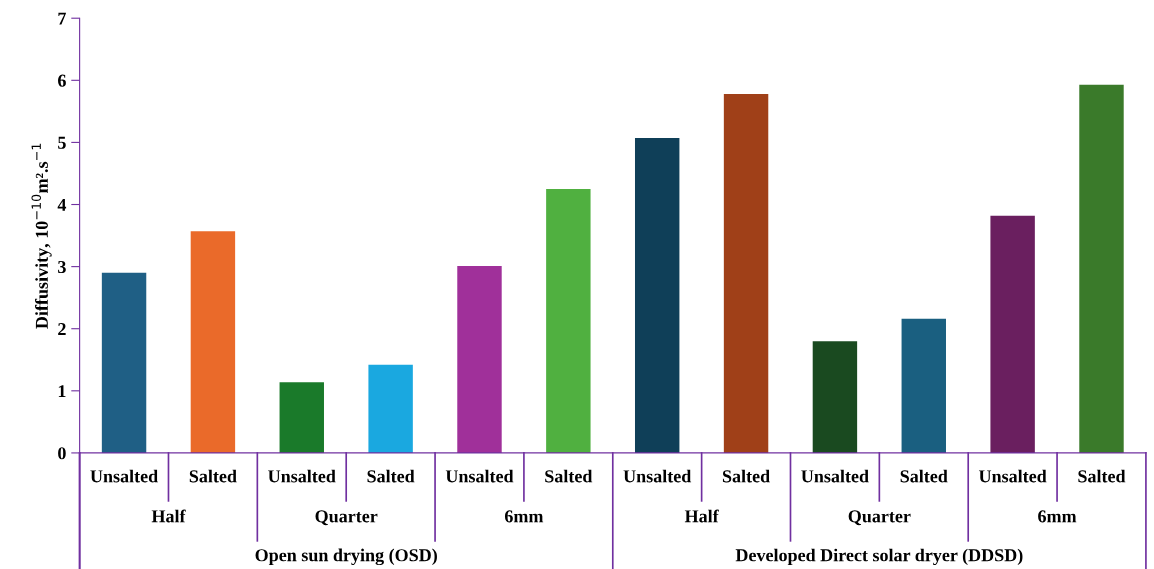 The width and height of the screenshot is (1154, 569). Describe the element at coordinates (62, 142) in the screenshot. I see `y-tick-label: 5` at that location.